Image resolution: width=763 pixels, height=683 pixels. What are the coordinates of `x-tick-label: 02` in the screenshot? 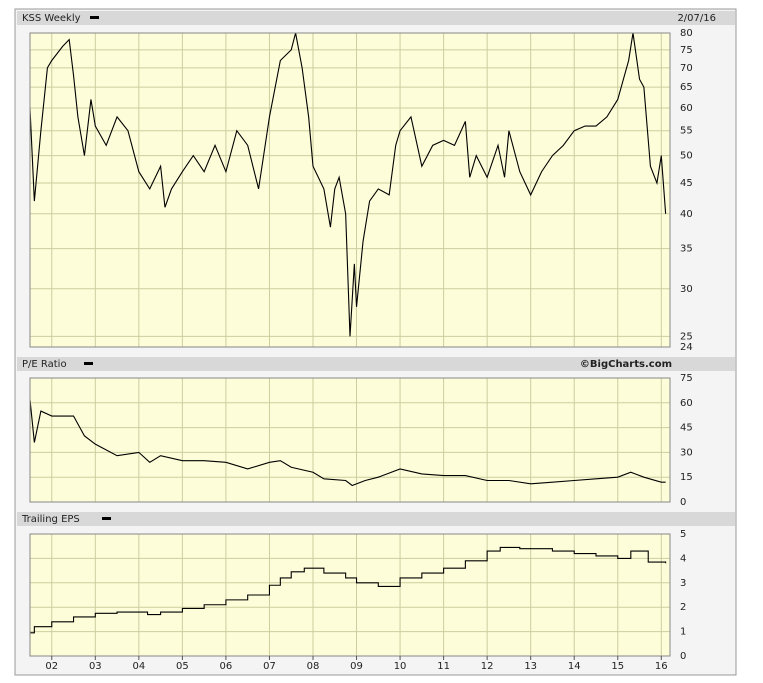 It's located at (51, 666).